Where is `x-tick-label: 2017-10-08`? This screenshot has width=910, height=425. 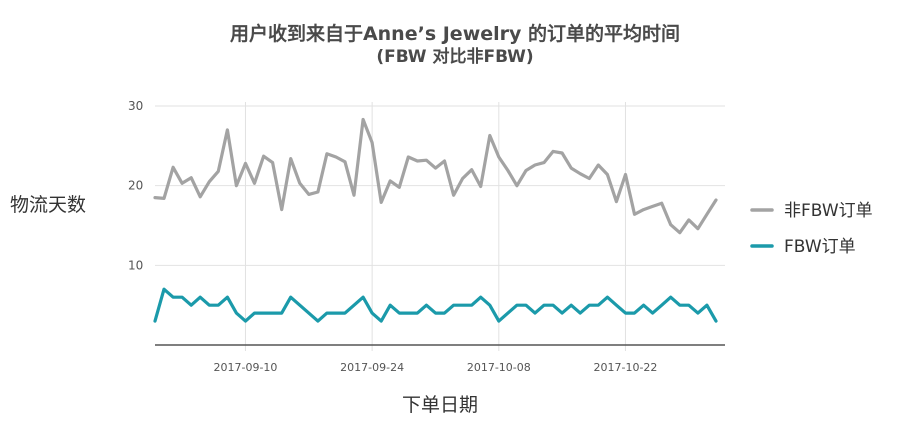
x-tick-label: 2017-10-08 is located at coordinates (499, 367).